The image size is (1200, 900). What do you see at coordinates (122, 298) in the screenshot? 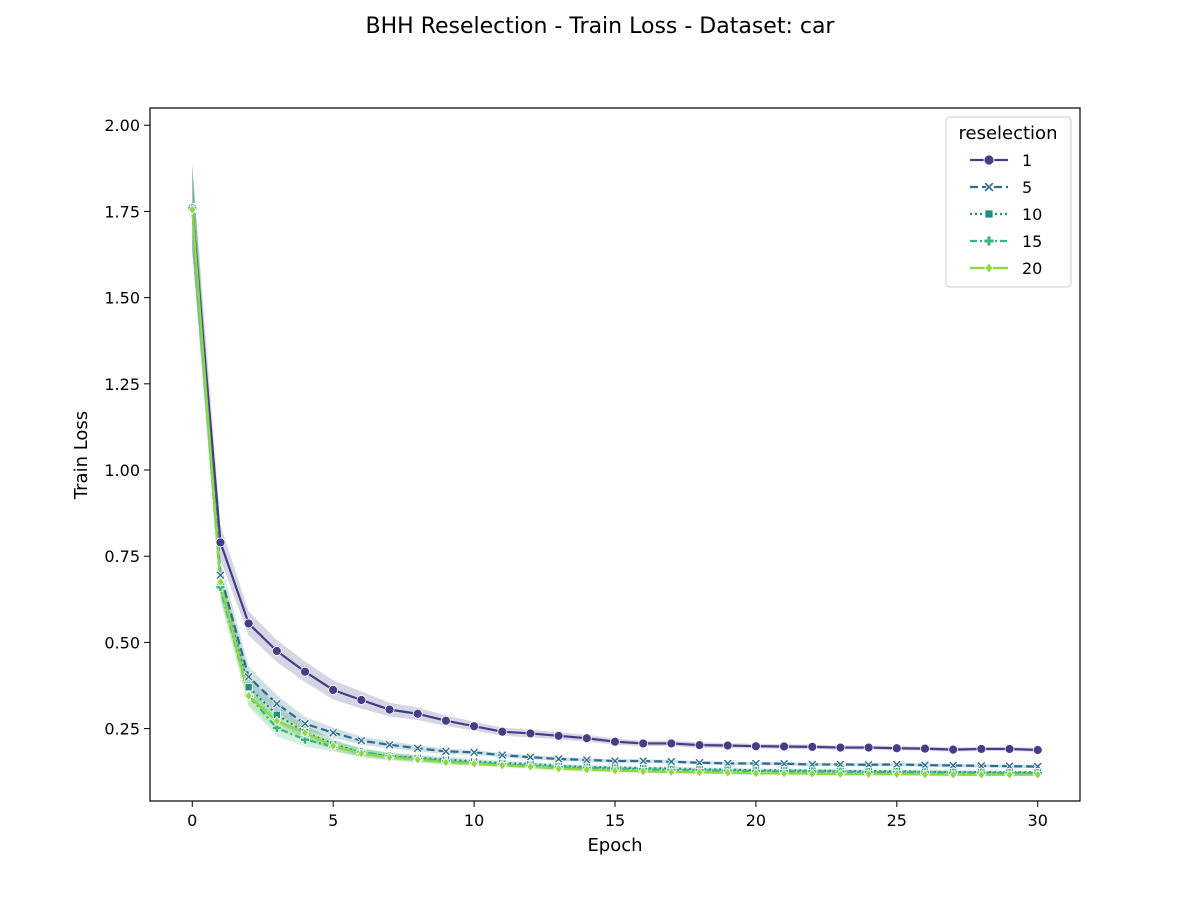
I see `y-tick-label: 1.50` at bounding box center [122, 298].